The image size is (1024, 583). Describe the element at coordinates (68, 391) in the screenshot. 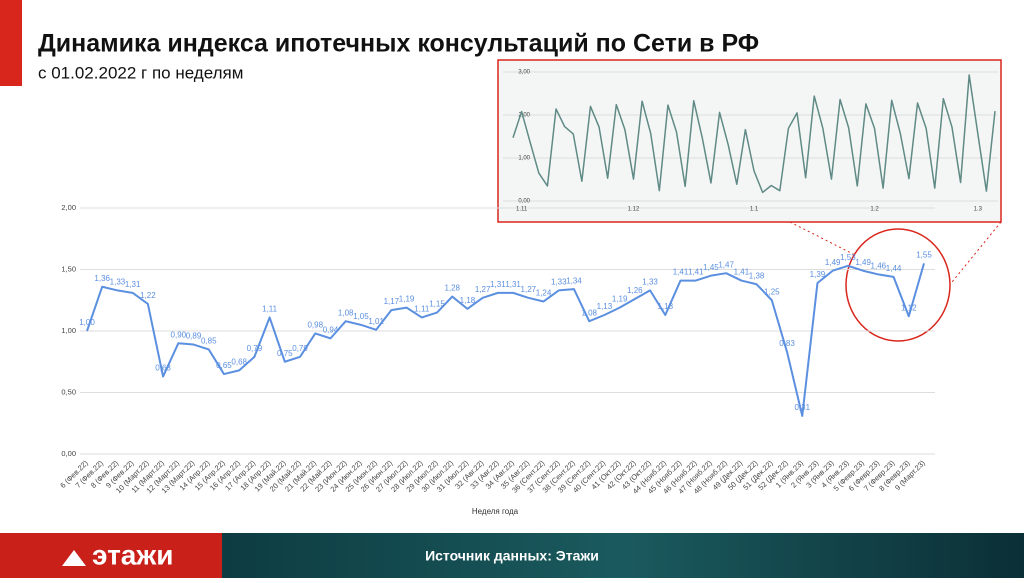

I see `y-tick-label: 0,50` at that location.